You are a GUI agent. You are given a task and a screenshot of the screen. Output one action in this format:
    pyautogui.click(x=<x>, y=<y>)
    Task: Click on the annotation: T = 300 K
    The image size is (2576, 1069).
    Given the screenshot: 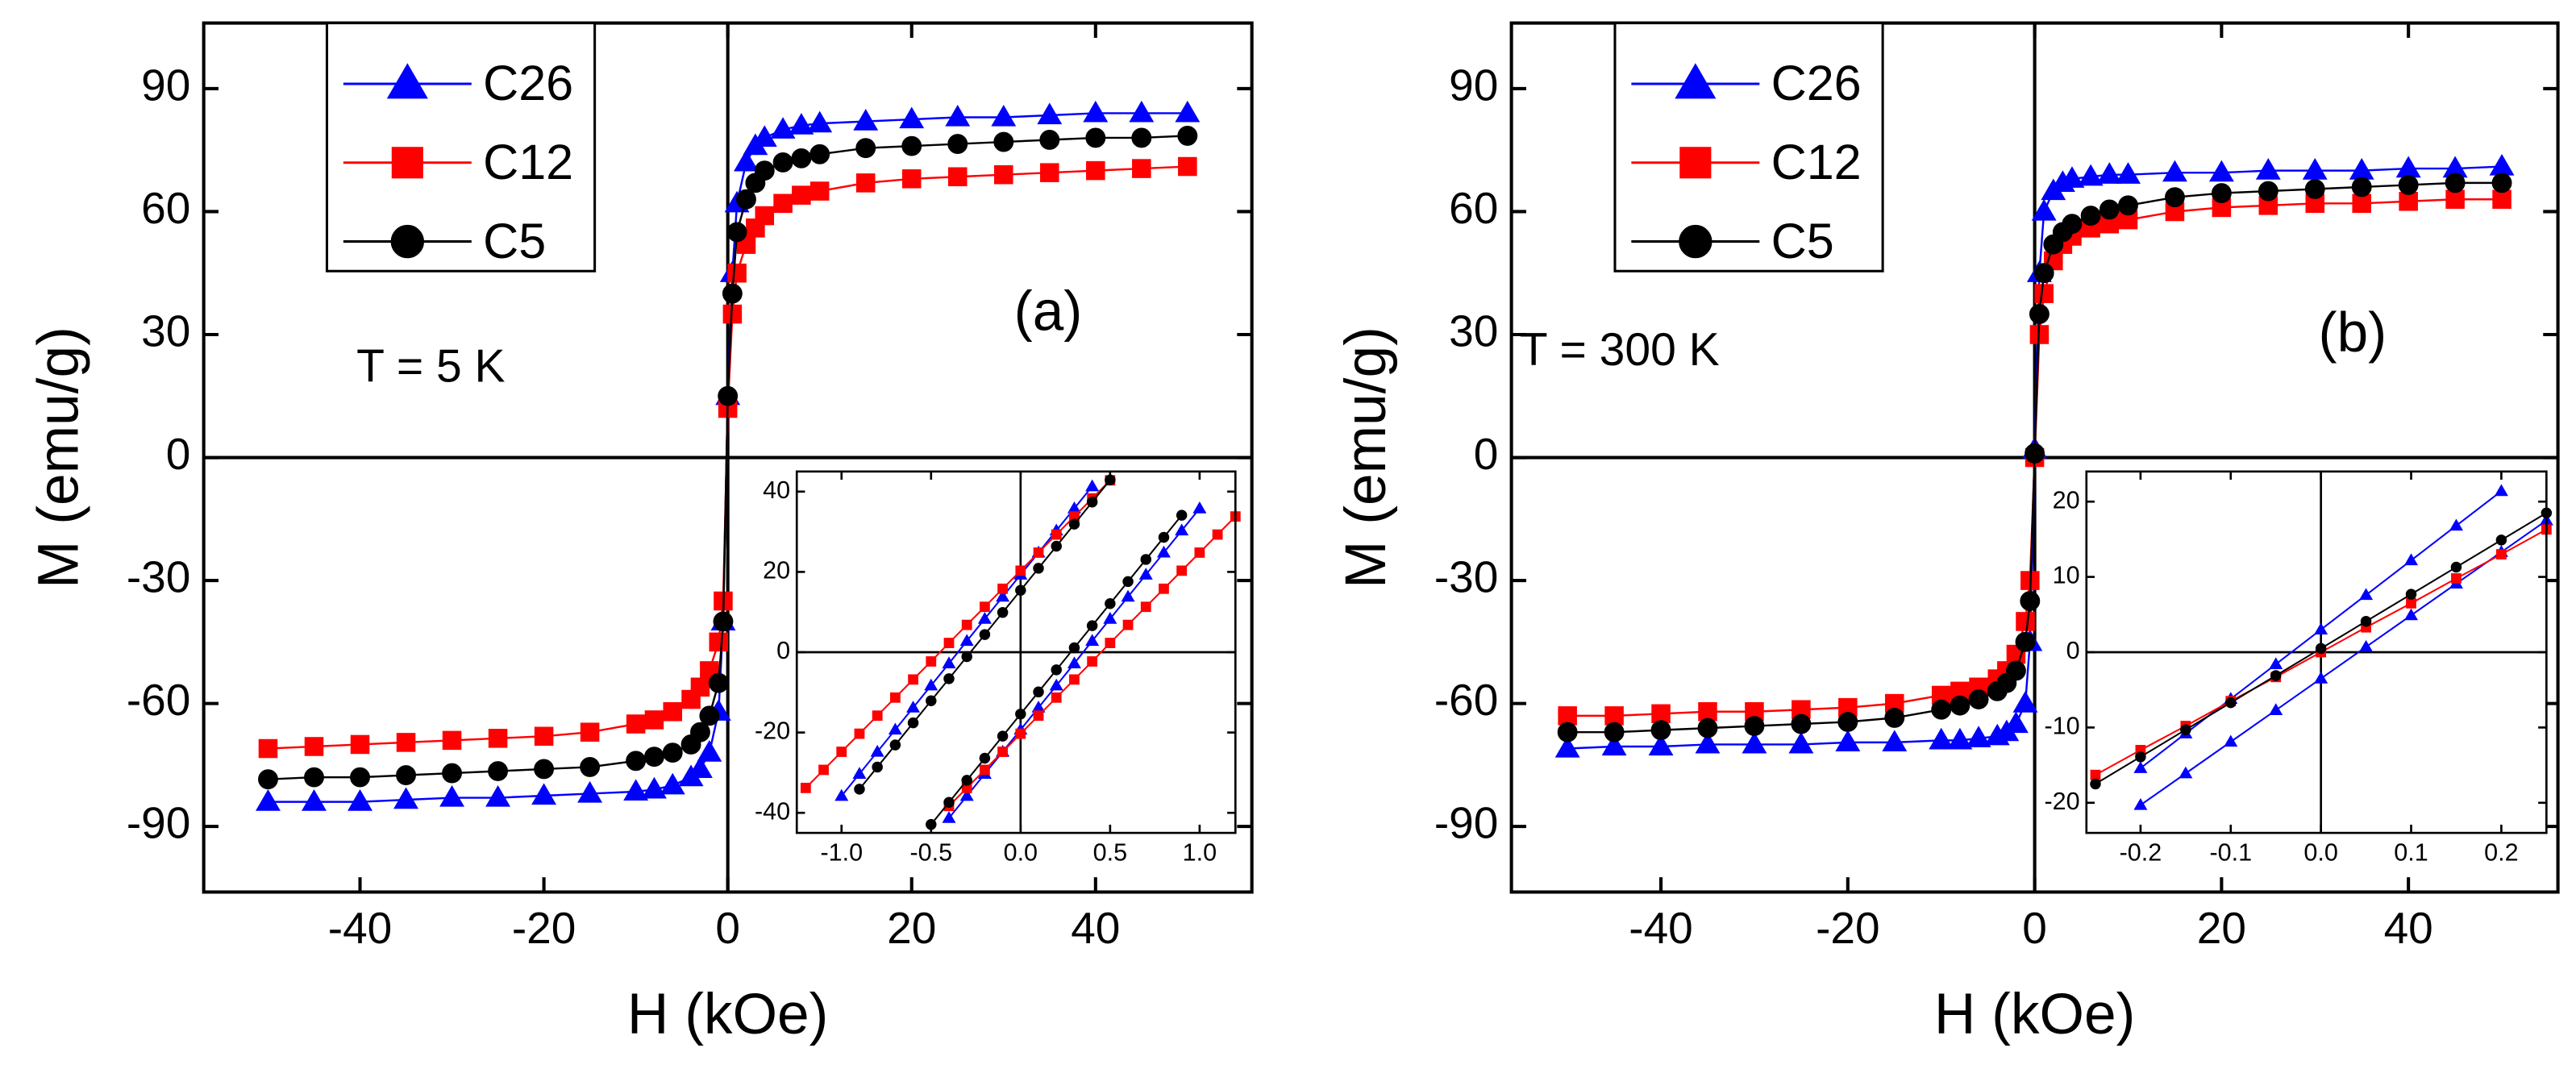 What is the action you would take?
    pyautogui.click(x=1620, y=350)
    